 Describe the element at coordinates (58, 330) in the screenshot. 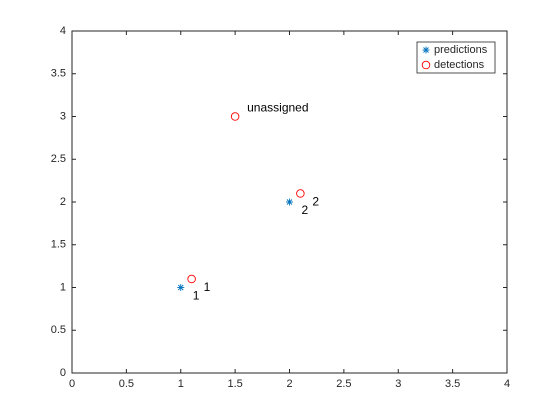

I see `y-tick-label: 0.5` at that location.